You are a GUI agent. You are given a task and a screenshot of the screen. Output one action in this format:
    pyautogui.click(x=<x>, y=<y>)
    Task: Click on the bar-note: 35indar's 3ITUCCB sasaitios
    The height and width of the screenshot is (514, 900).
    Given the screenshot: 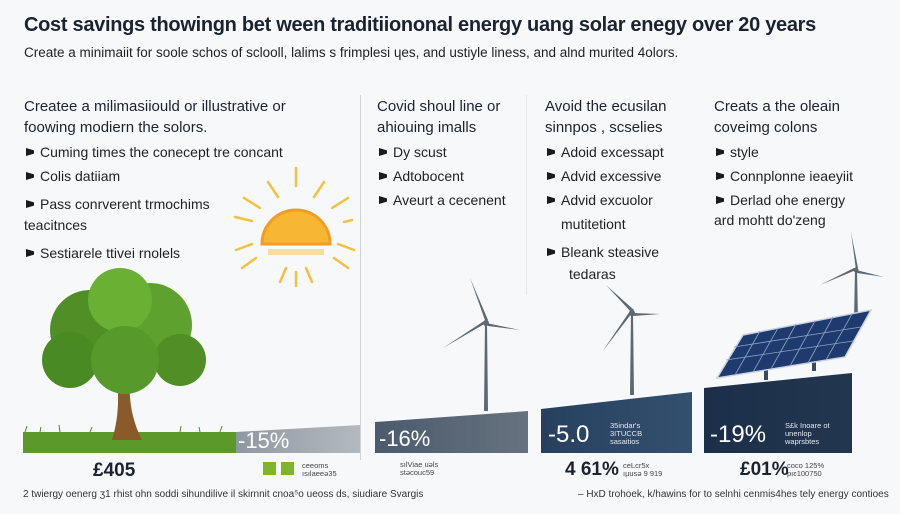 What is the action you would take?
    pyautogui.click(x=626, y=433)
    